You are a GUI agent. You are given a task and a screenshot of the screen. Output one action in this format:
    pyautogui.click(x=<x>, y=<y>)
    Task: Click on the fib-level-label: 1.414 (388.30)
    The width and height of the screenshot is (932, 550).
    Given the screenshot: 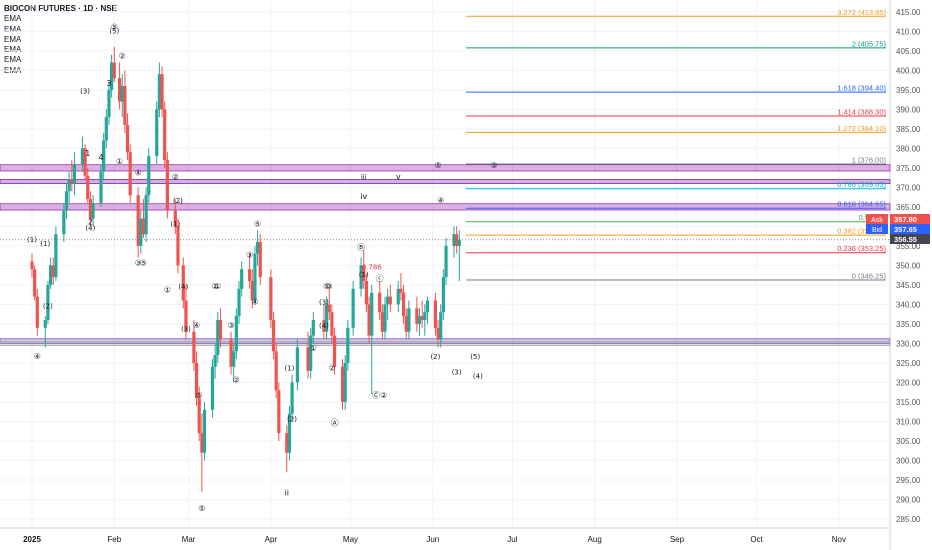 What is the action you would take?
    pyautogui.click(x=861, y=111)
    